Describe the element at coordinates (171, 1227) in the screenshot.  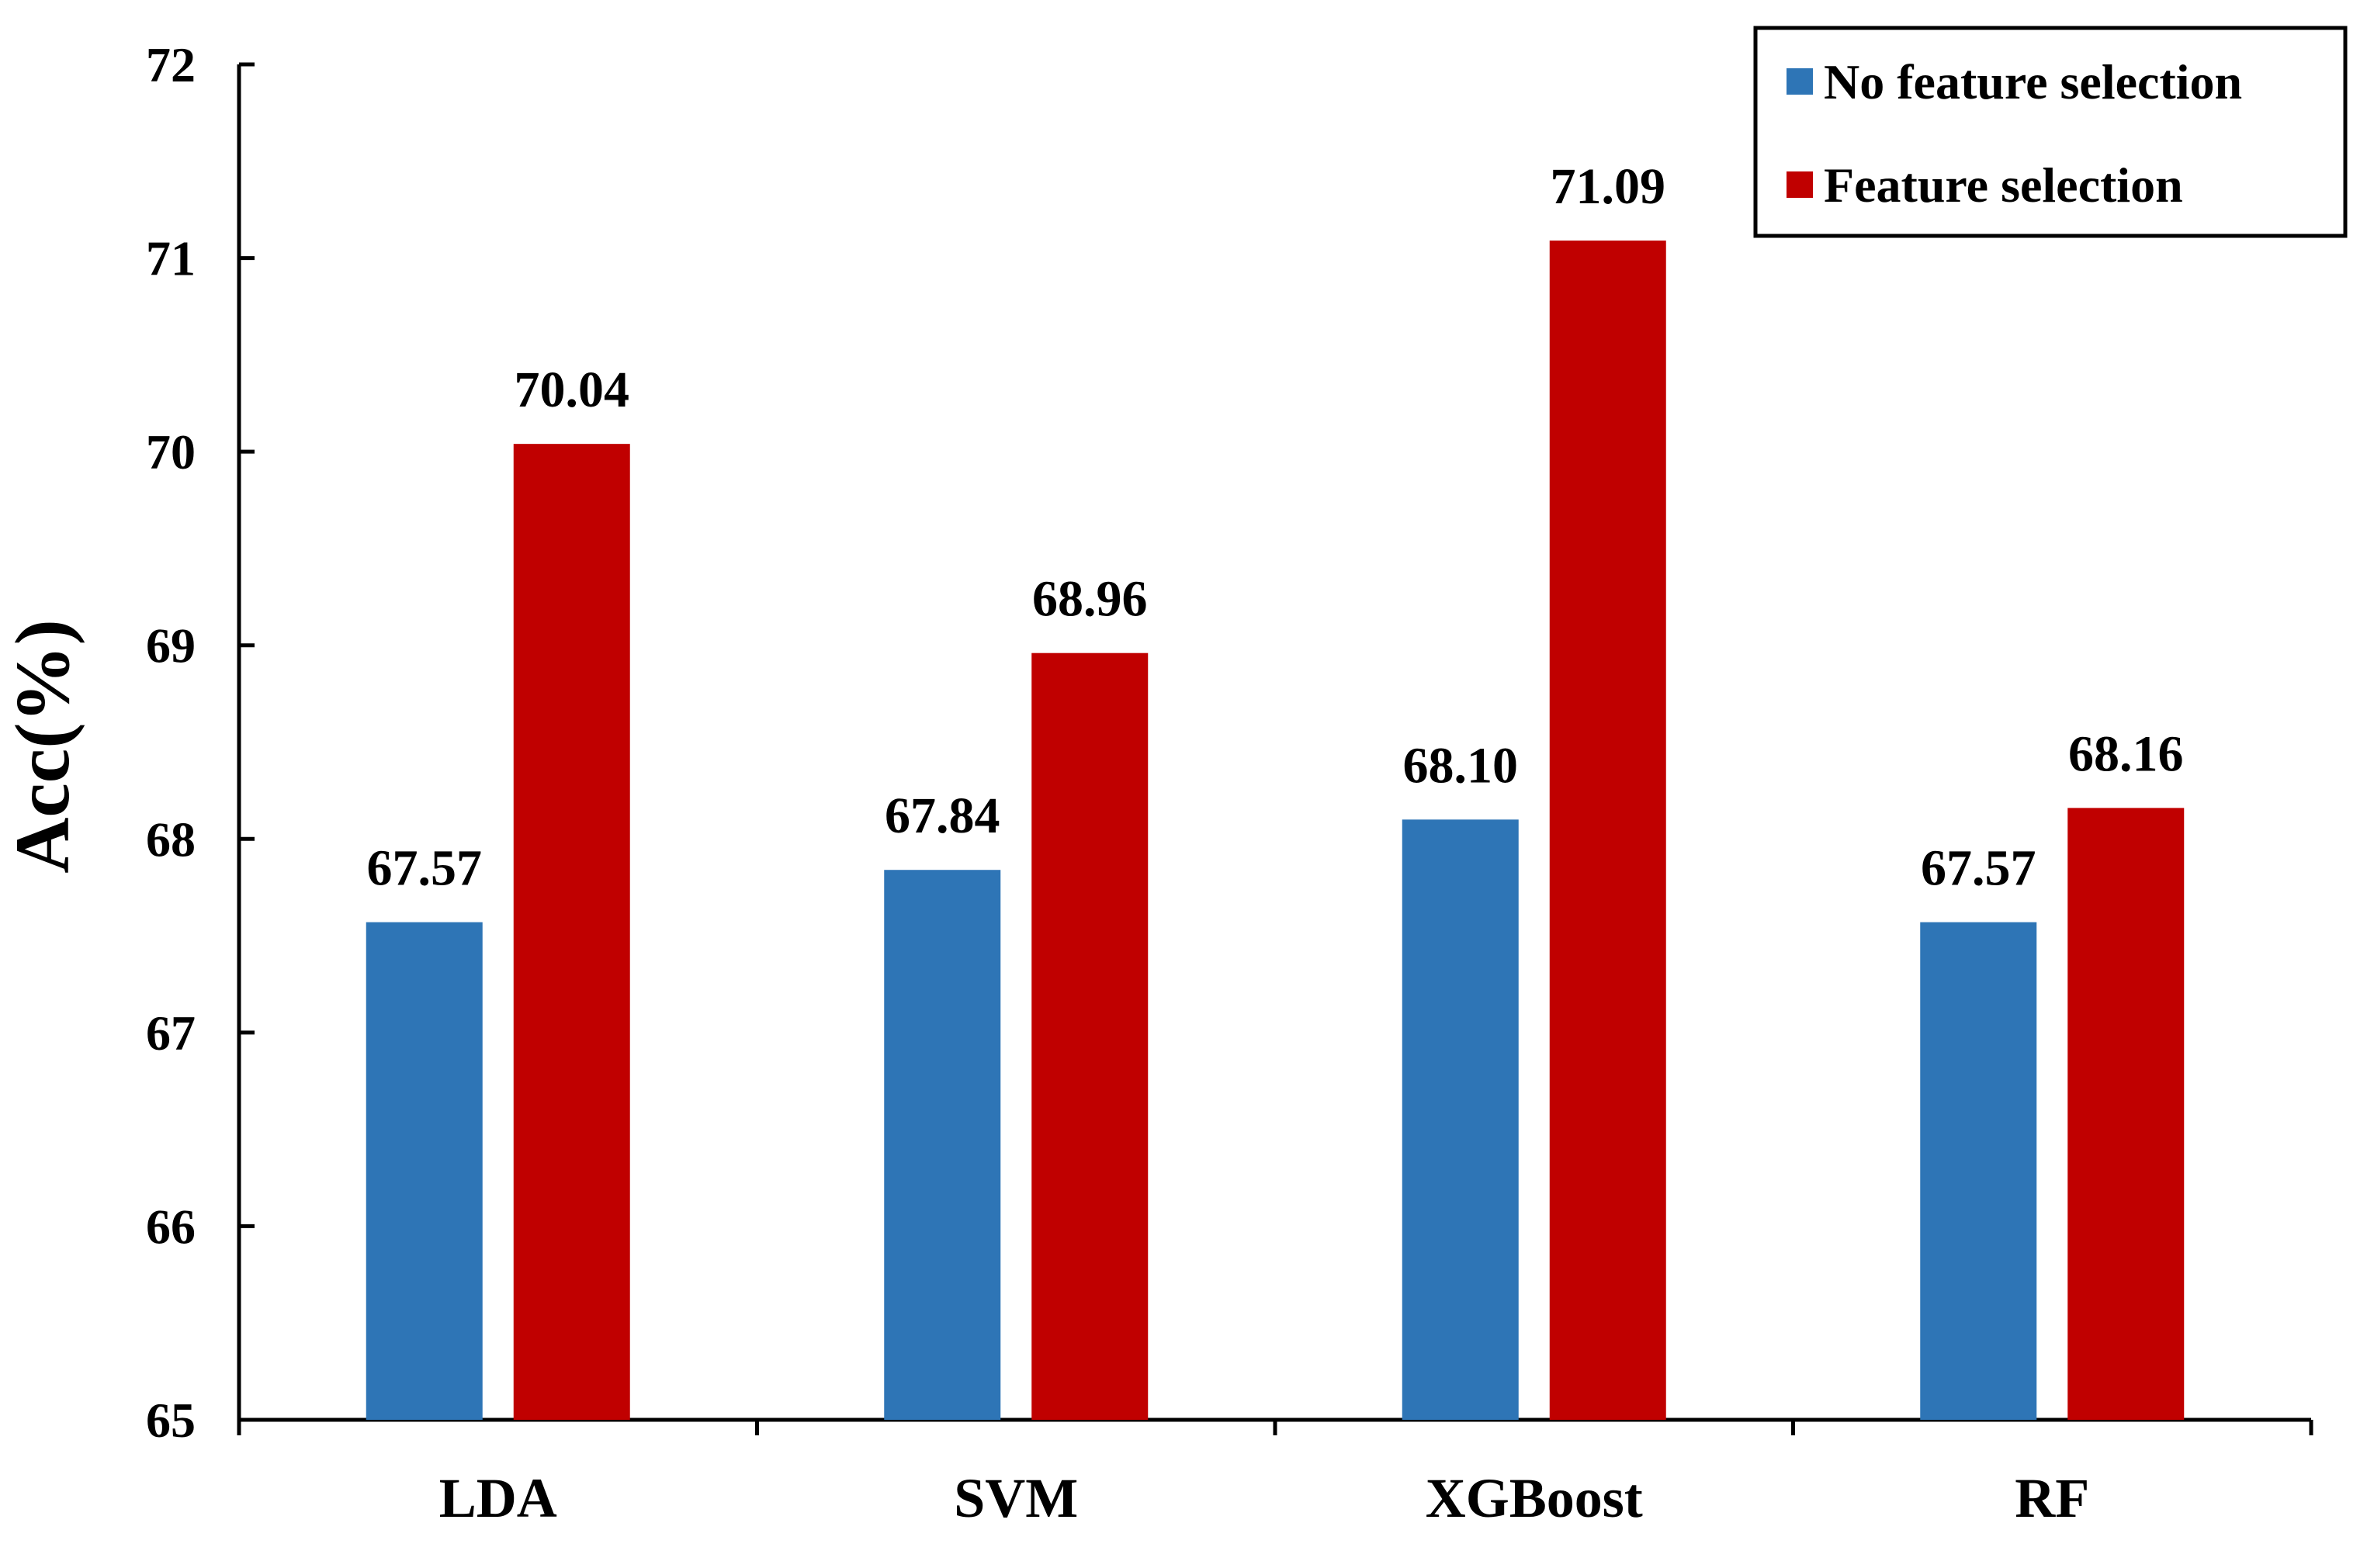
I see `y-tick-label: 66` at that location.